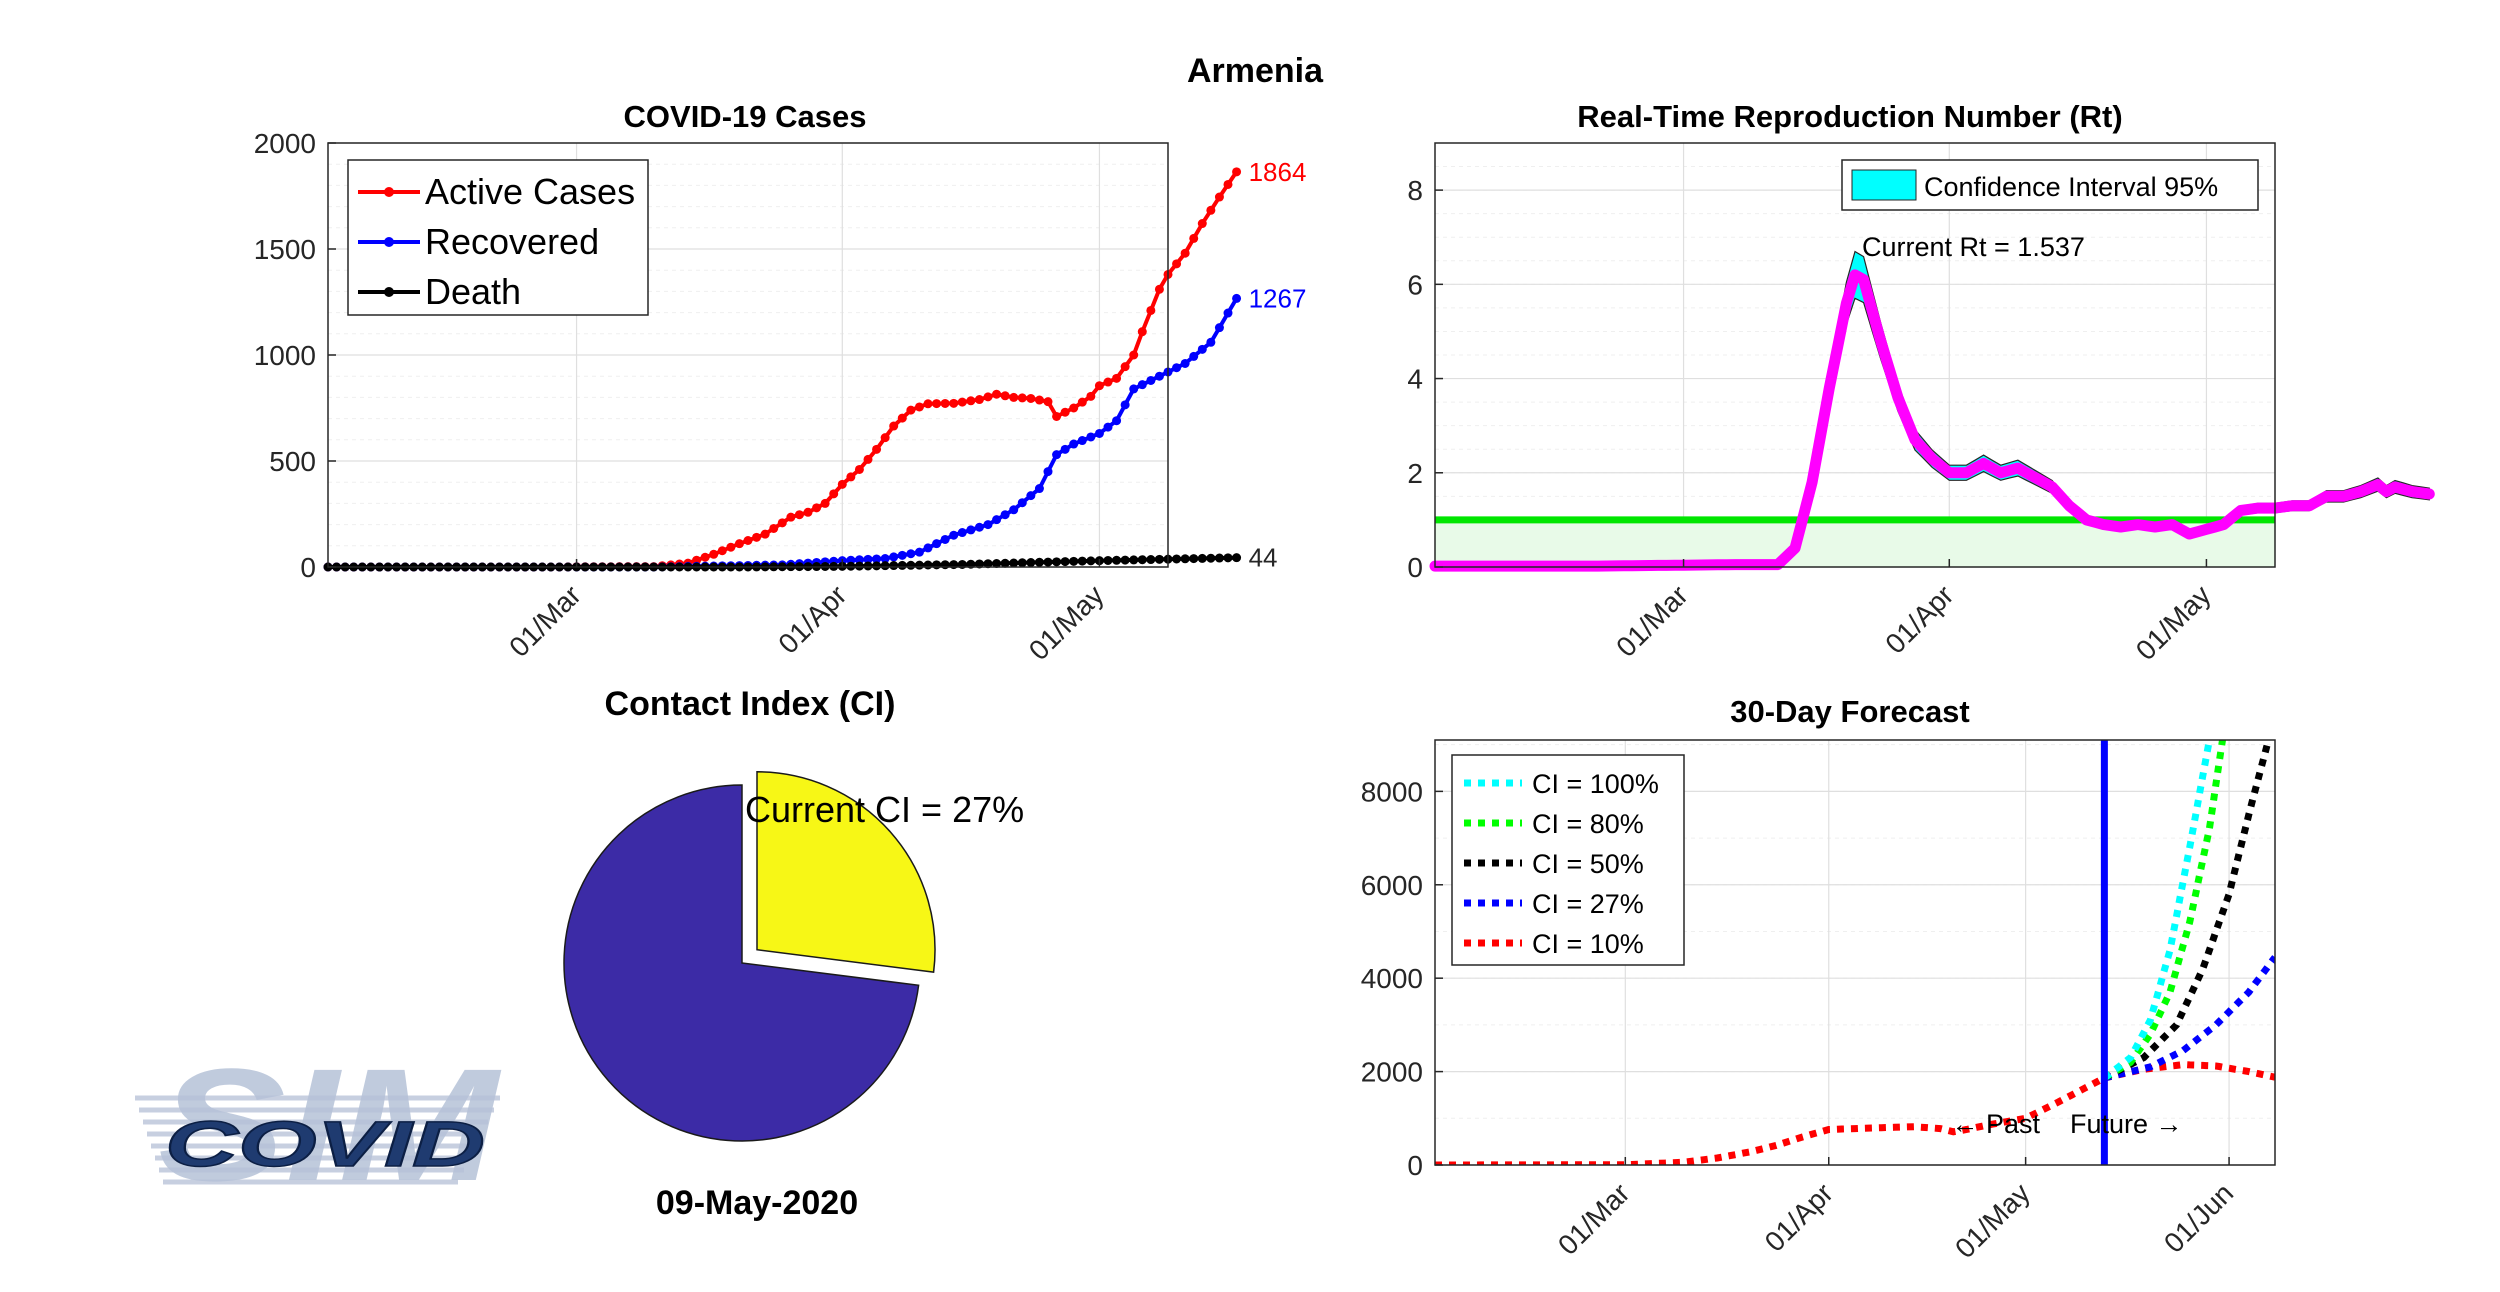 Image resolution: width=2500 pixels, height=1292 pixels. Describe the element at coordinates (325, 1144) in the screenshot. I see `logo-text: COVID` at that location.